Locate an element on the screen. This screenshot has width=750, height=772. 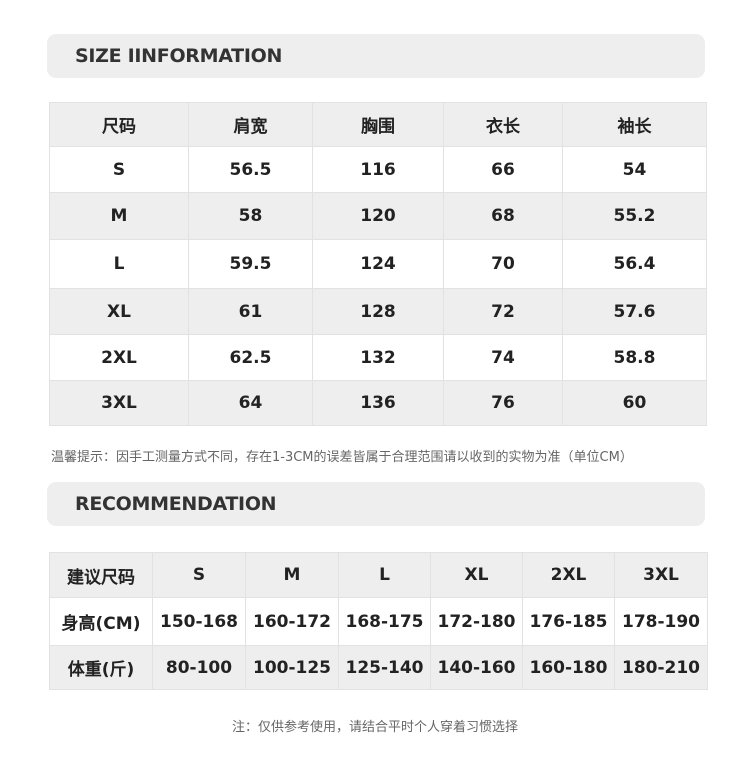
table-row: L 59.5 124 70 56.4 is located at coordinates (378, 264).